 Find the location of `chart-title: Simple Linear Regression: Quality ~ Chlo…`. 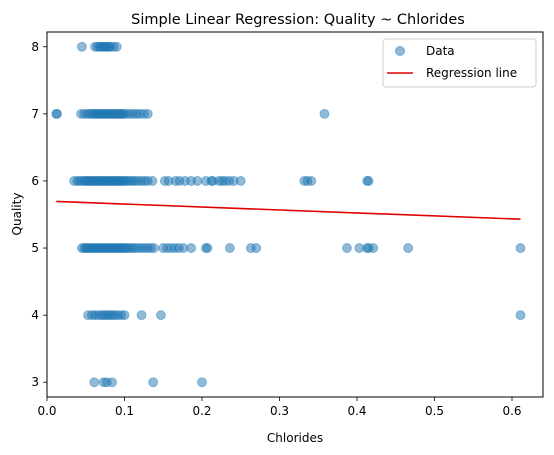

chart-title: Simple Linear Regression: Quality ~ Chlo… is located at coordinates (298, 20).